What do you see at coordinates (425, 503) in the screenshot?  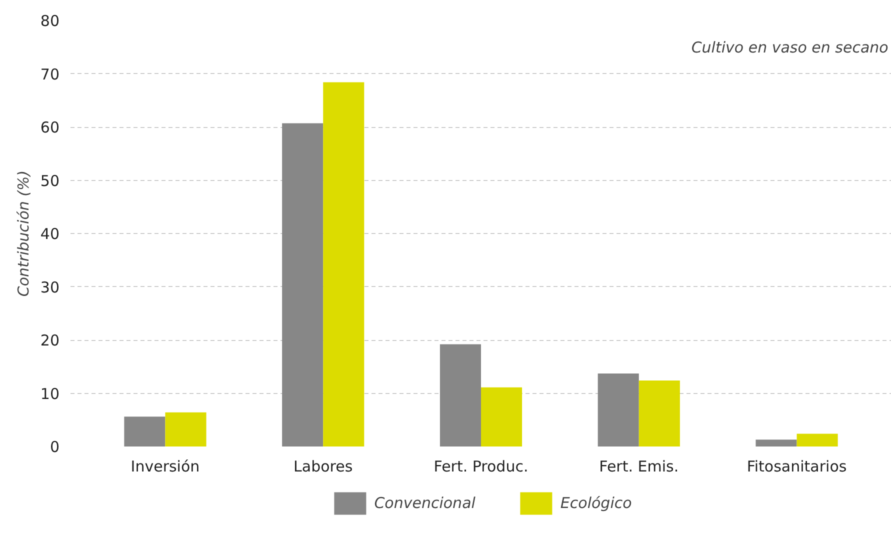 I see `legend-label: Convencional` at bounding box center [425, 503].